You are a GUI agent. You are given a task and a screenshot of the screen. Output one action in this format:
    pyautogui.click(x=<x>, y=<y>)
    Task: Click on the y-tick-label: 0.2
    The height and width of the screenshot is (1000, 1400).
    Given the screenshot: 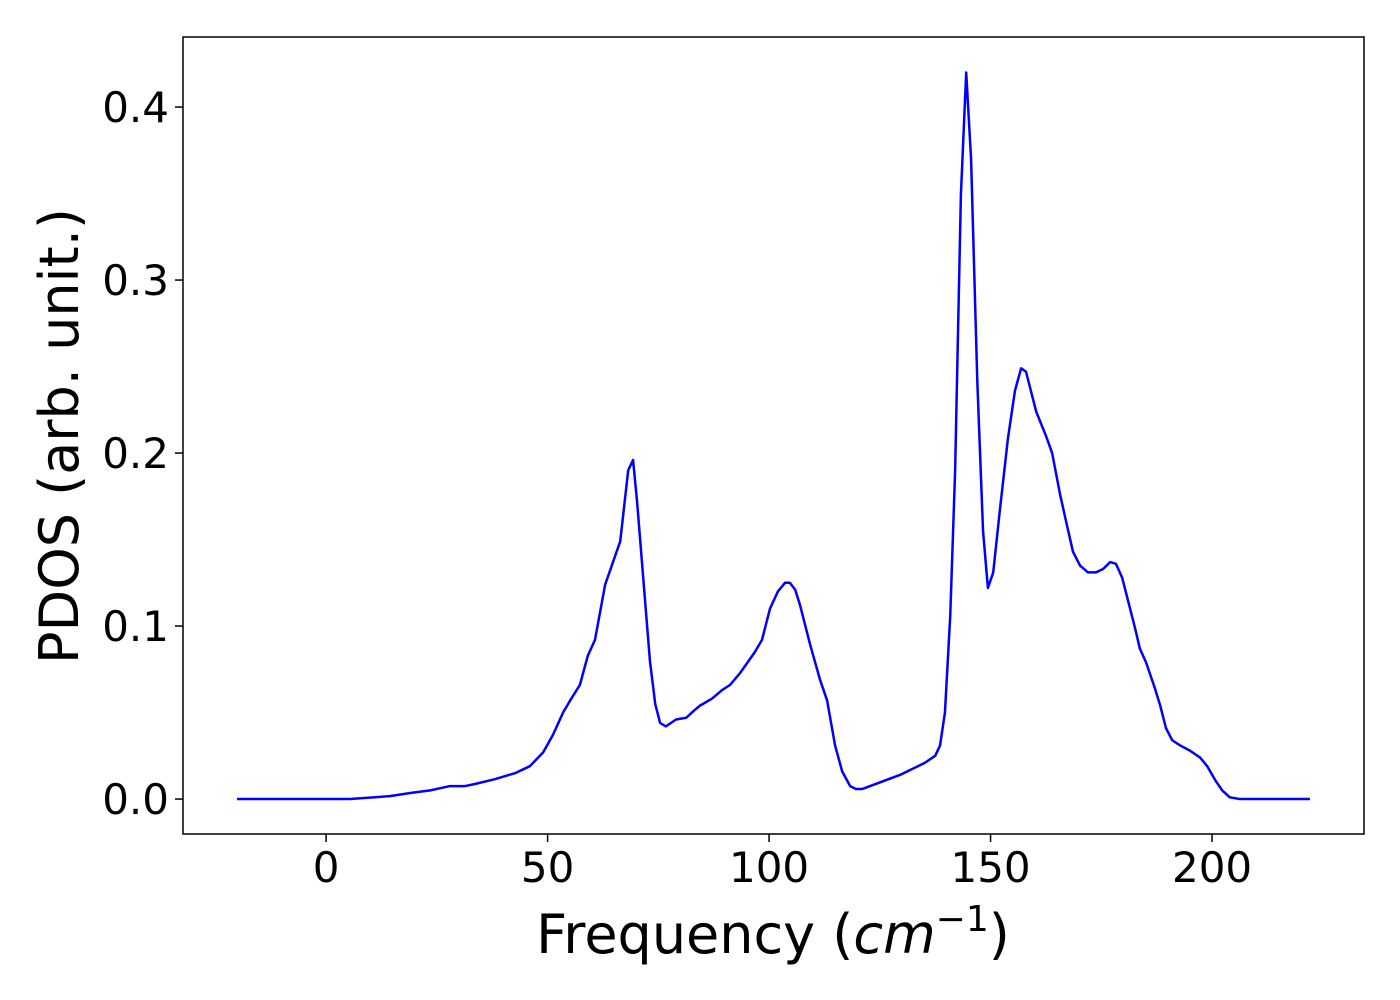 What is the action you would take?
    pyautogui.click(x=135, y=453)
    